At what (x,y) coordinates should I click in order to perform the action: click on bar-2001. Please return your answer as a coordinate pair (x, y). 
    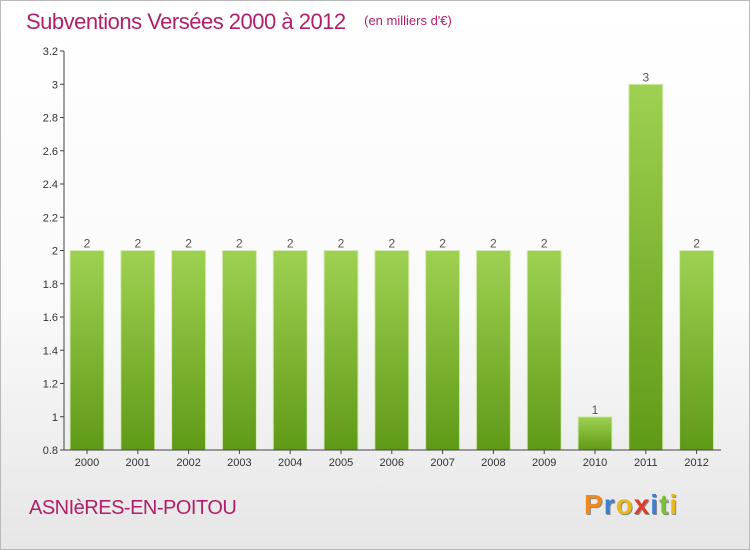
    Looking at the image, I should click on (138, 350).